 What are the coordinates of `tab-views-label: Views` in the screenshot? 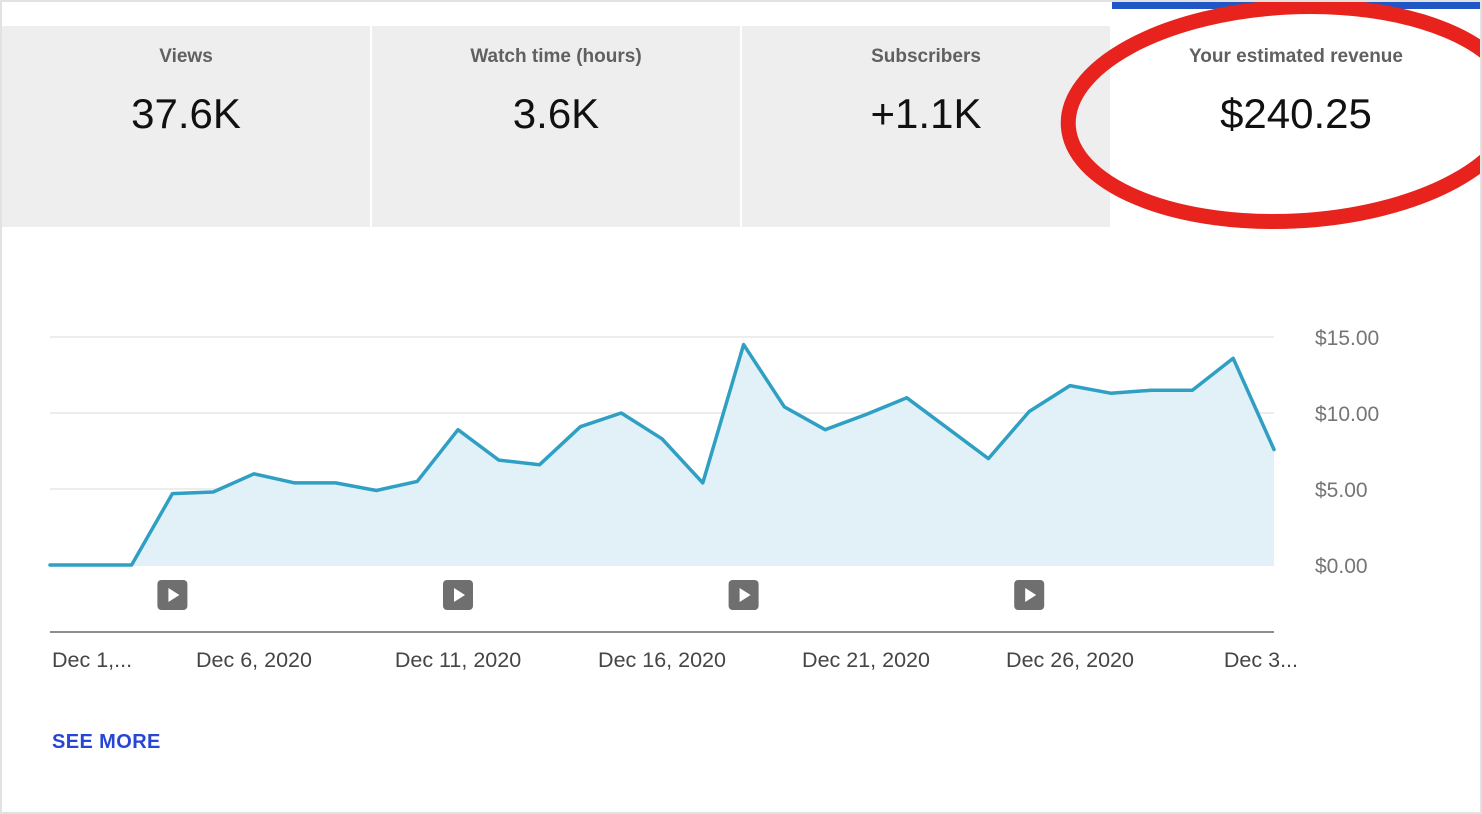 It's located at (186, 56).